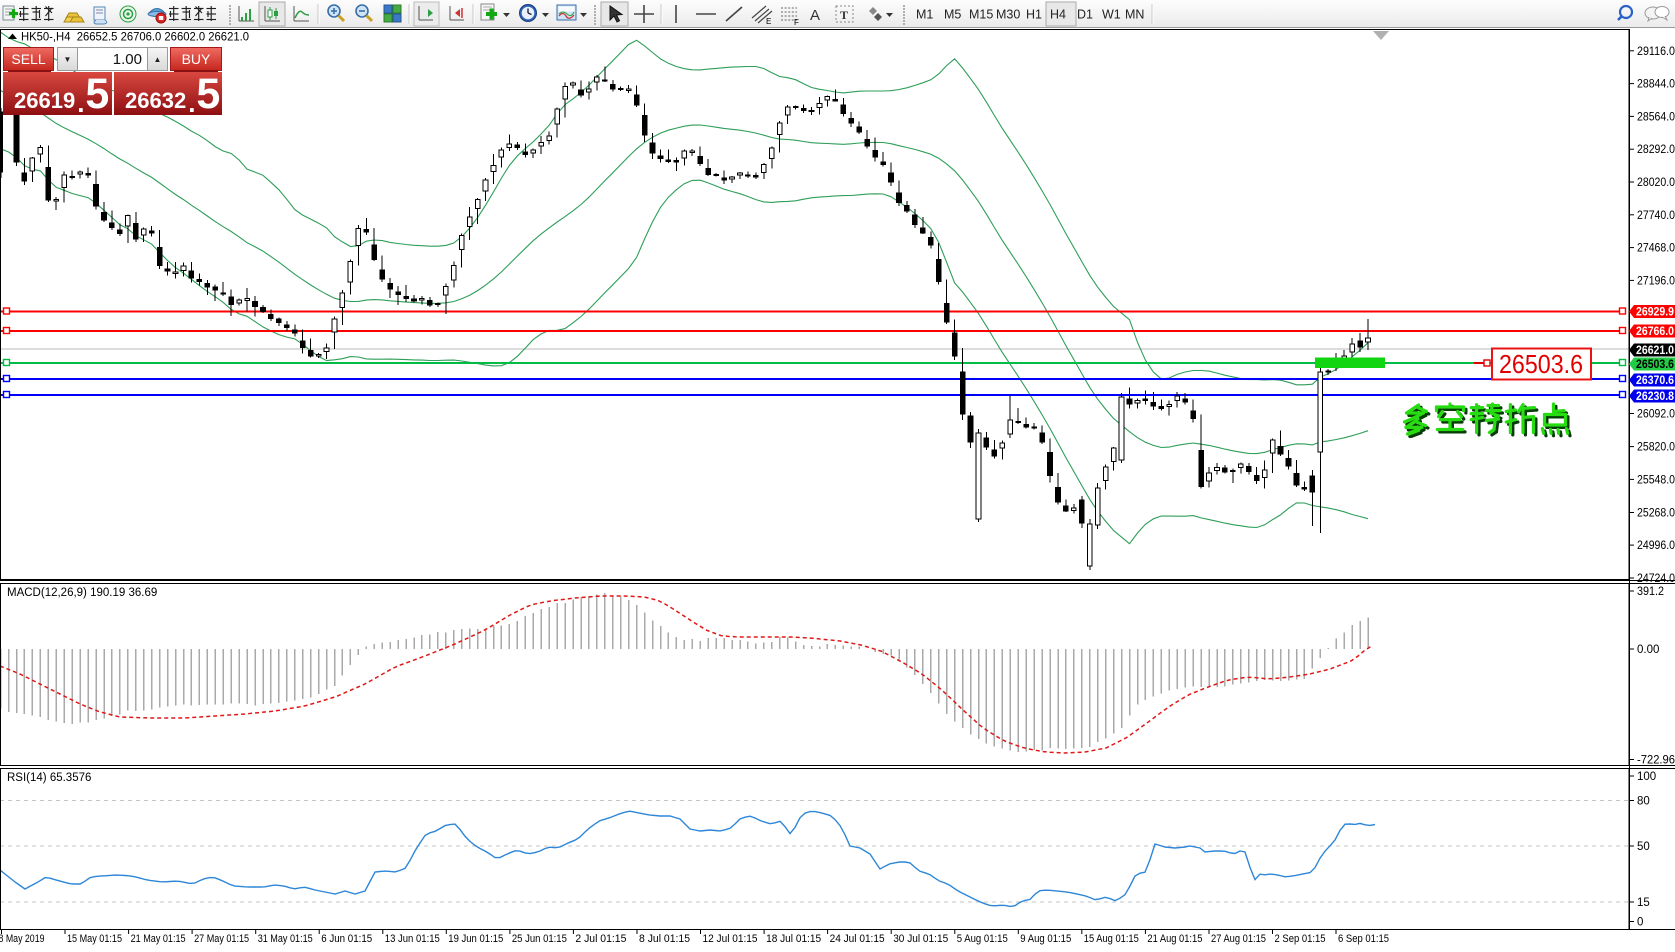  What do you see at coordinates (1300, 939) in the screenshot?
I see `svg-text: 2 Sep 01:15` at bounding box center [1300, 939].